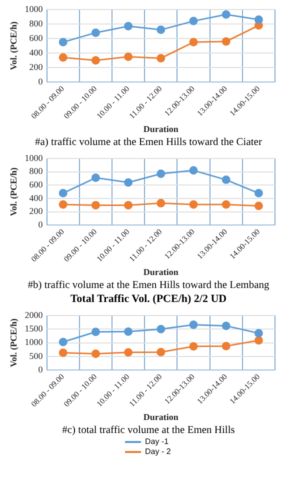 The height and width of the screenshot is (480, 297). I want to click on y-tick-label: 2000, so click(34, 315).